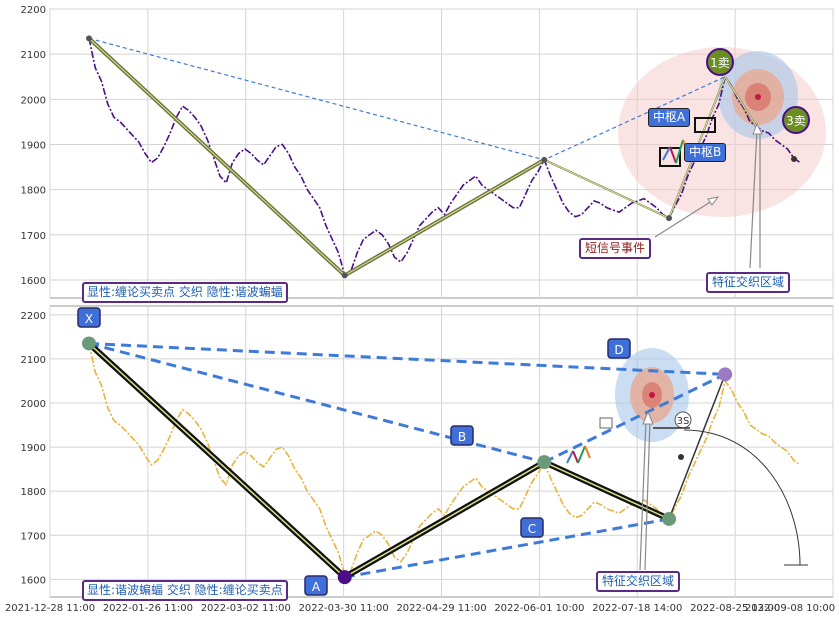 The height and width of the screenshot is (619, 839). I want to click on point-B-badge, so click(462, 435).